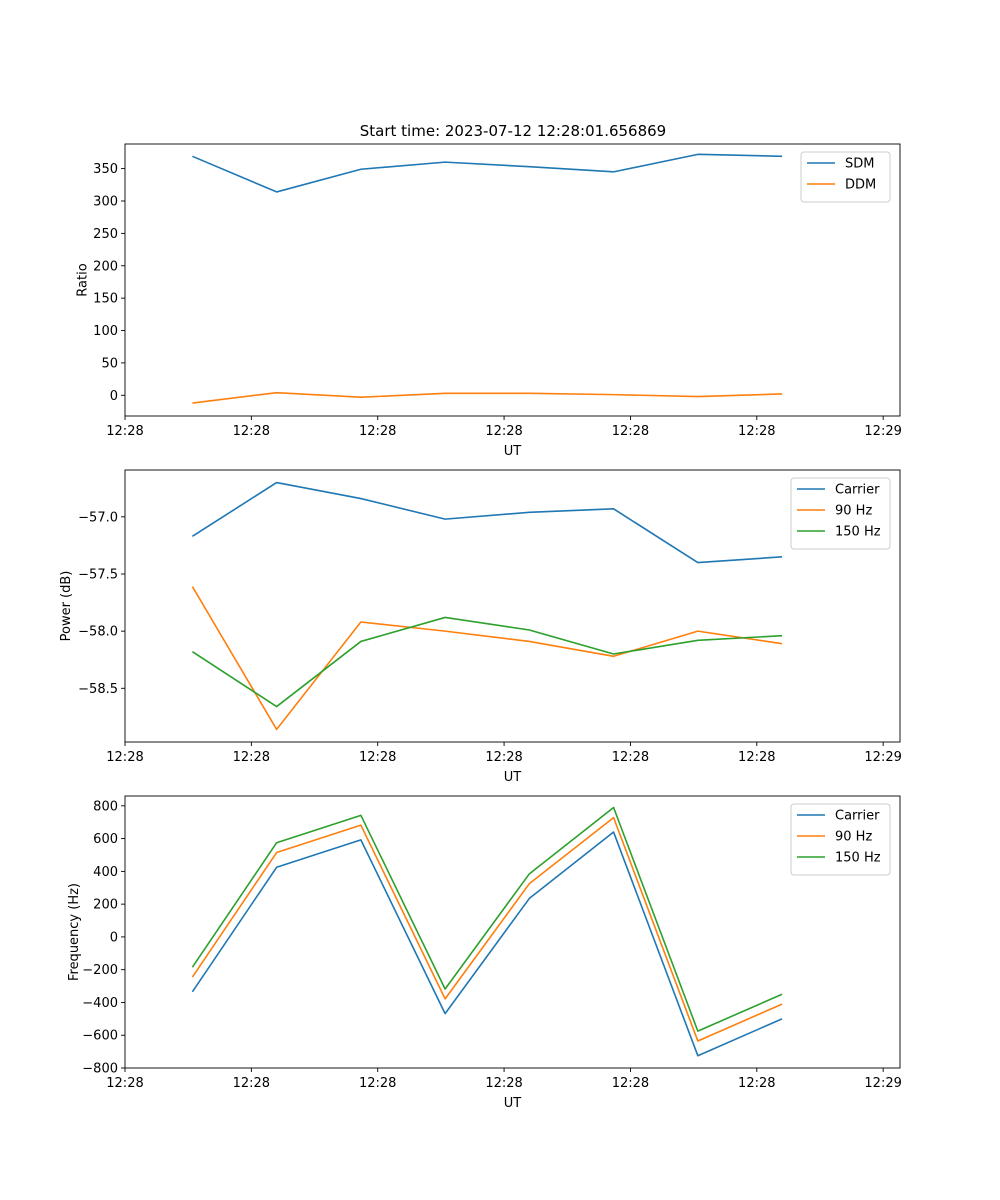 This screenshot has width=1000, height=1200. What do you see at coordinates (859, 164) in the screenshot?
I see `legend-label: SDM` at bounding box center [859, 164].